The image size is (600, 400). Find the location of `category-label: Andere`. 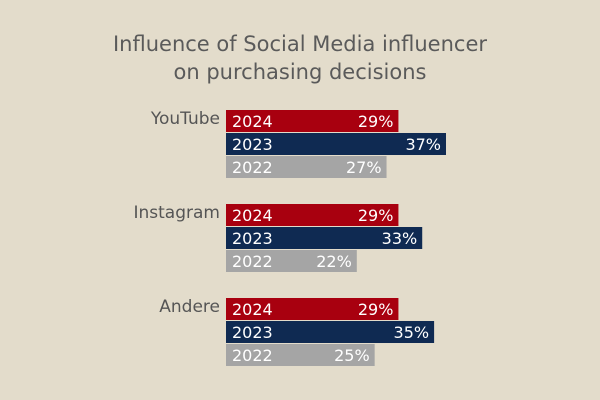

category-label: Andere is located at coordinates (189, 307).